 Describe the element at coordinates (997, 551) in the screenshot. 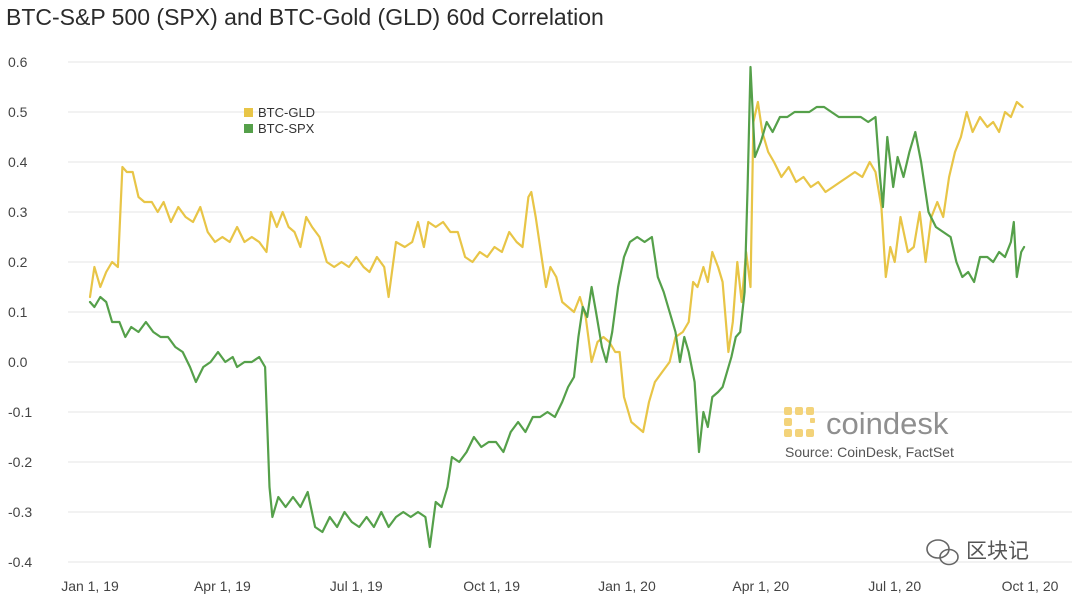

I see `wechat-account-name: 区块记` at that location.